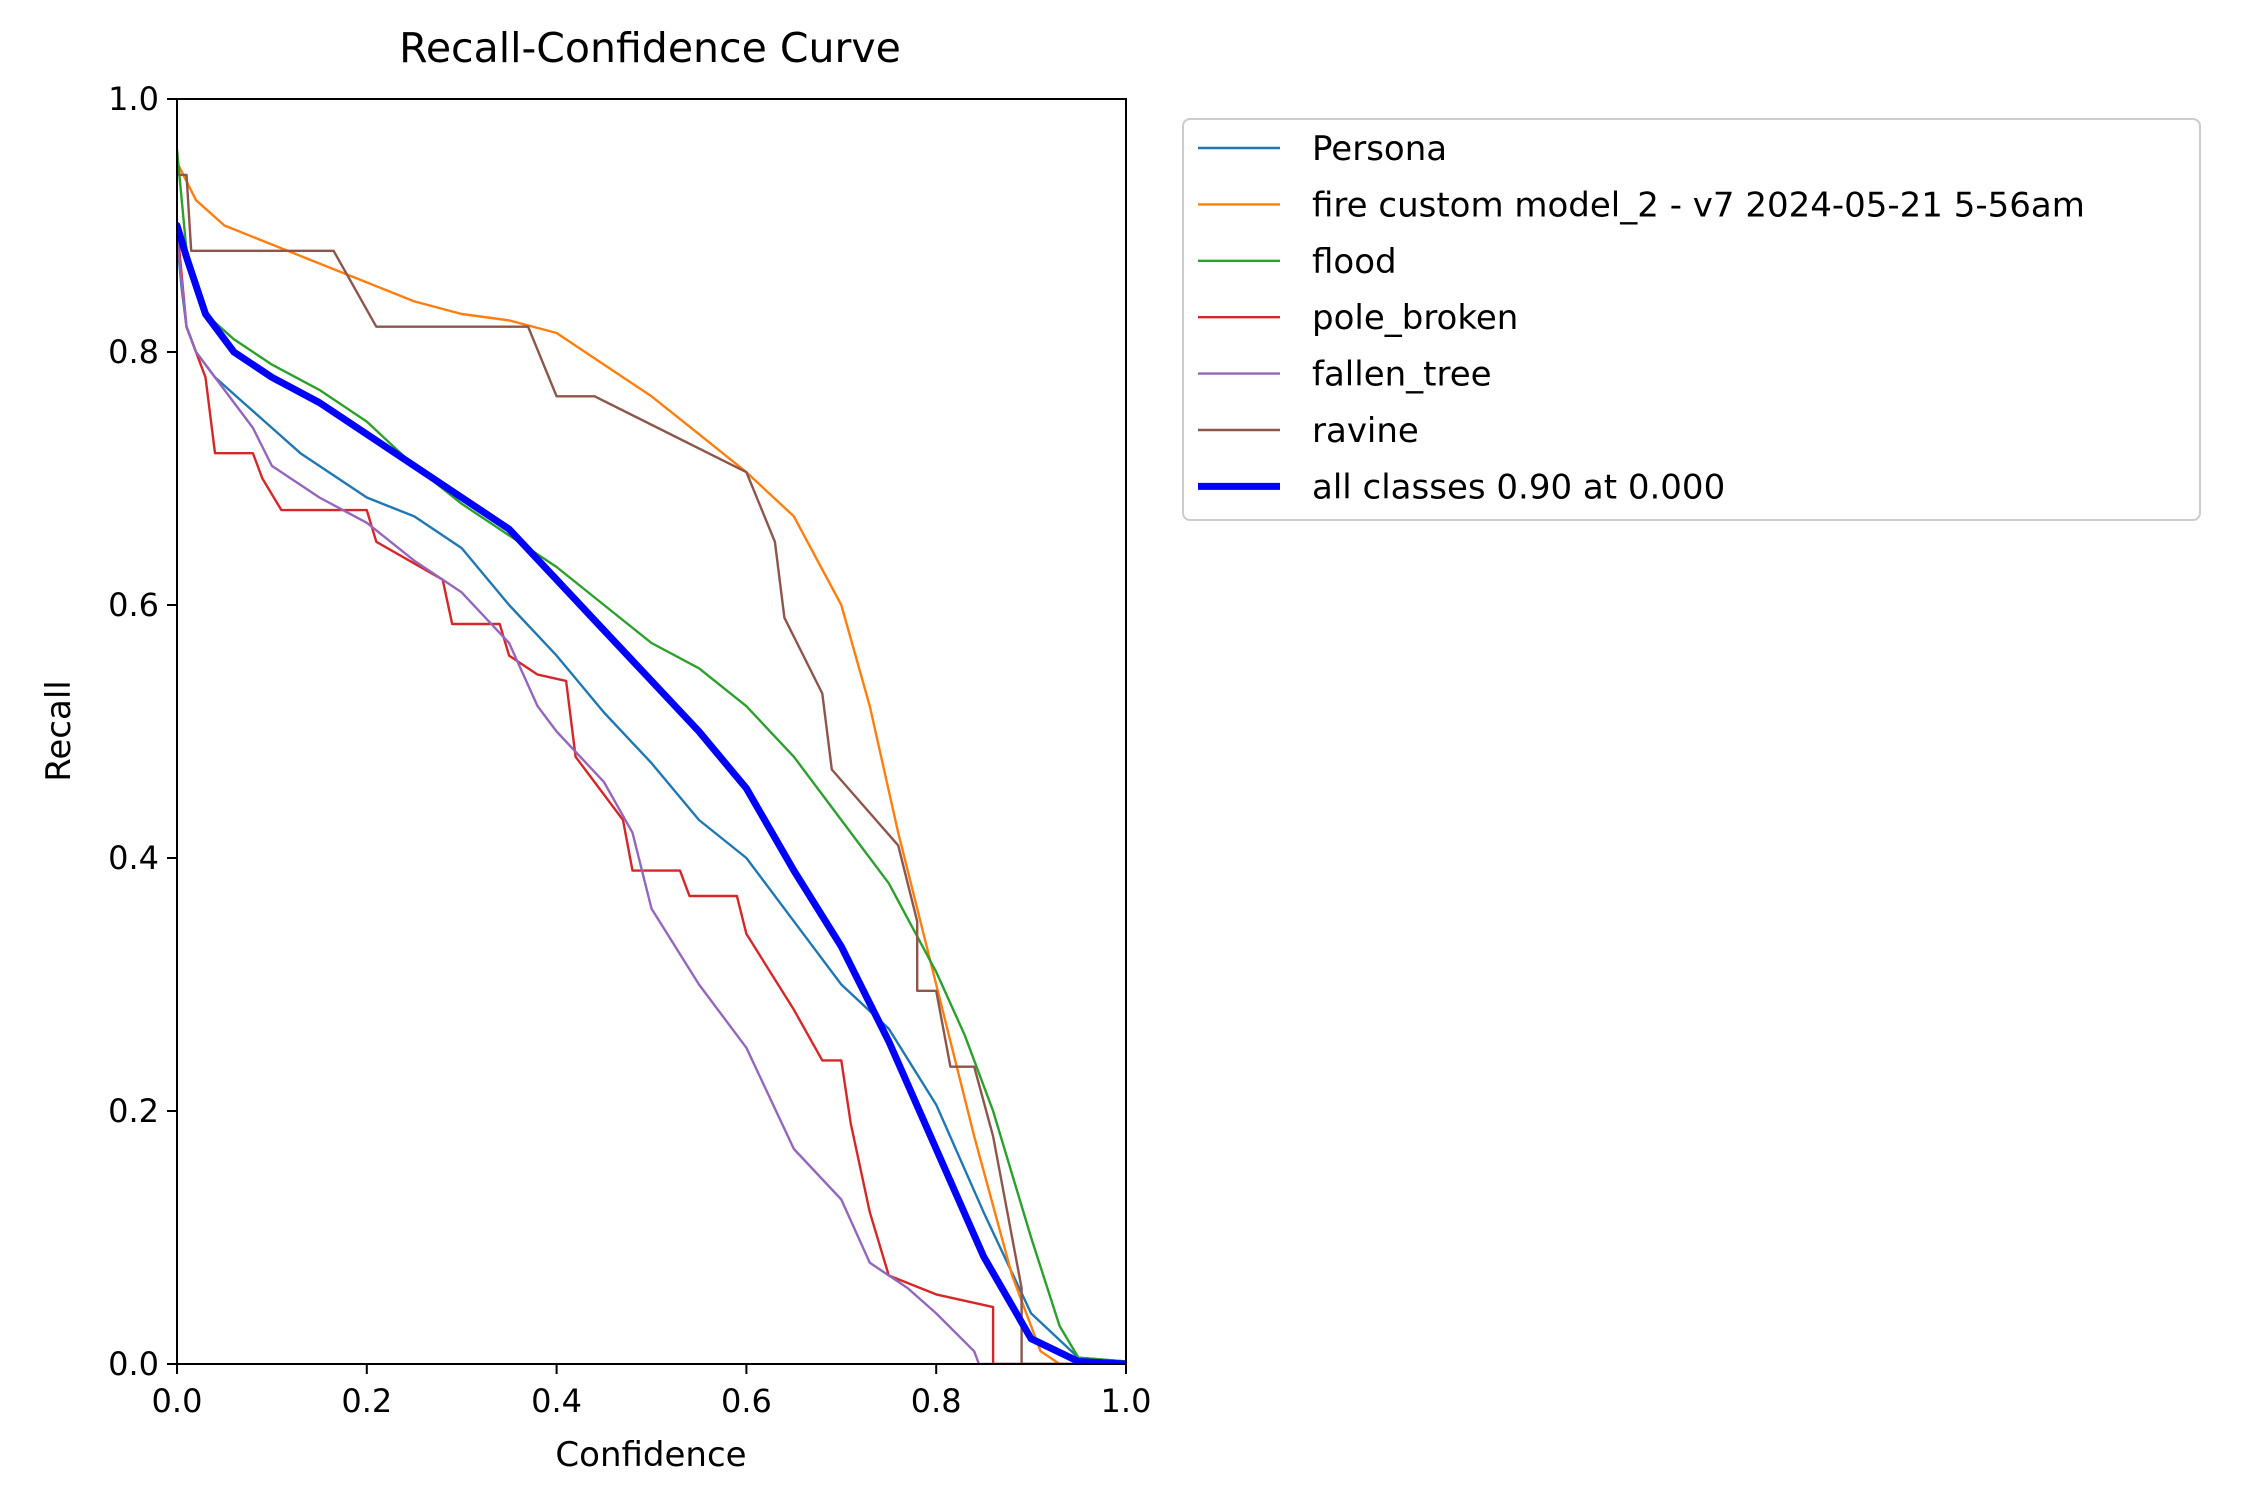 This screenshot has width=2250, height=1500. I want to click on chart-title: Recall-Confidence Curve, so click(650, 48).